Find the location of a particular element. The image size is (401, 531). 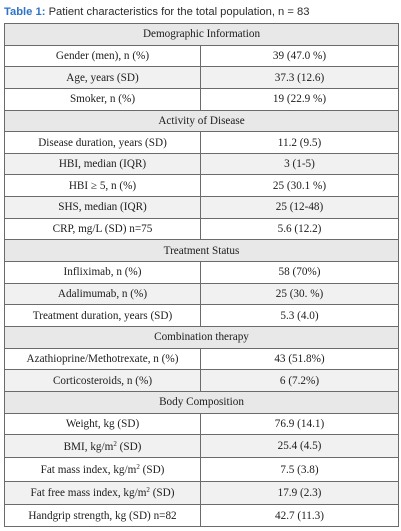

value-cell: 58 (70%) is located at coordinates (299, 272).